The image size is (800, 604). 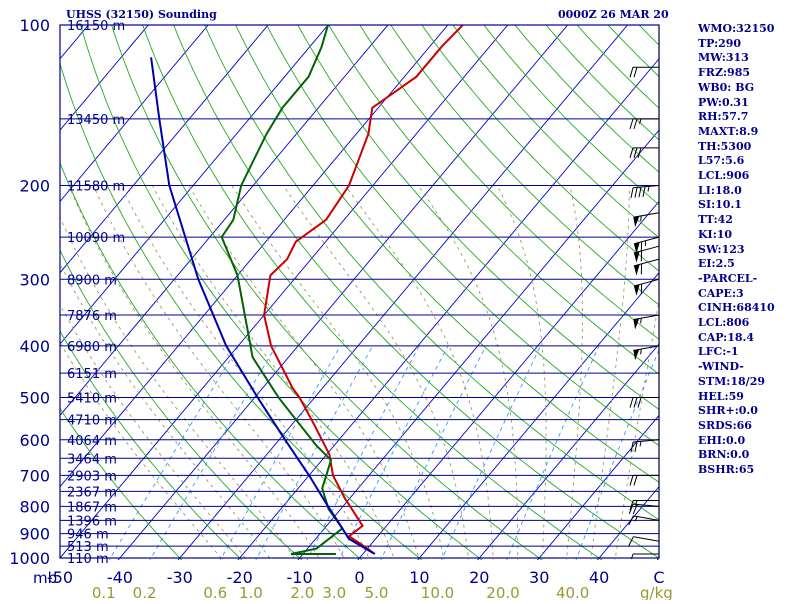 What do you see at coordinates (96, 26) in the screenshot?
I see `height-label: 16150 m` at bounding box center [96, 26].